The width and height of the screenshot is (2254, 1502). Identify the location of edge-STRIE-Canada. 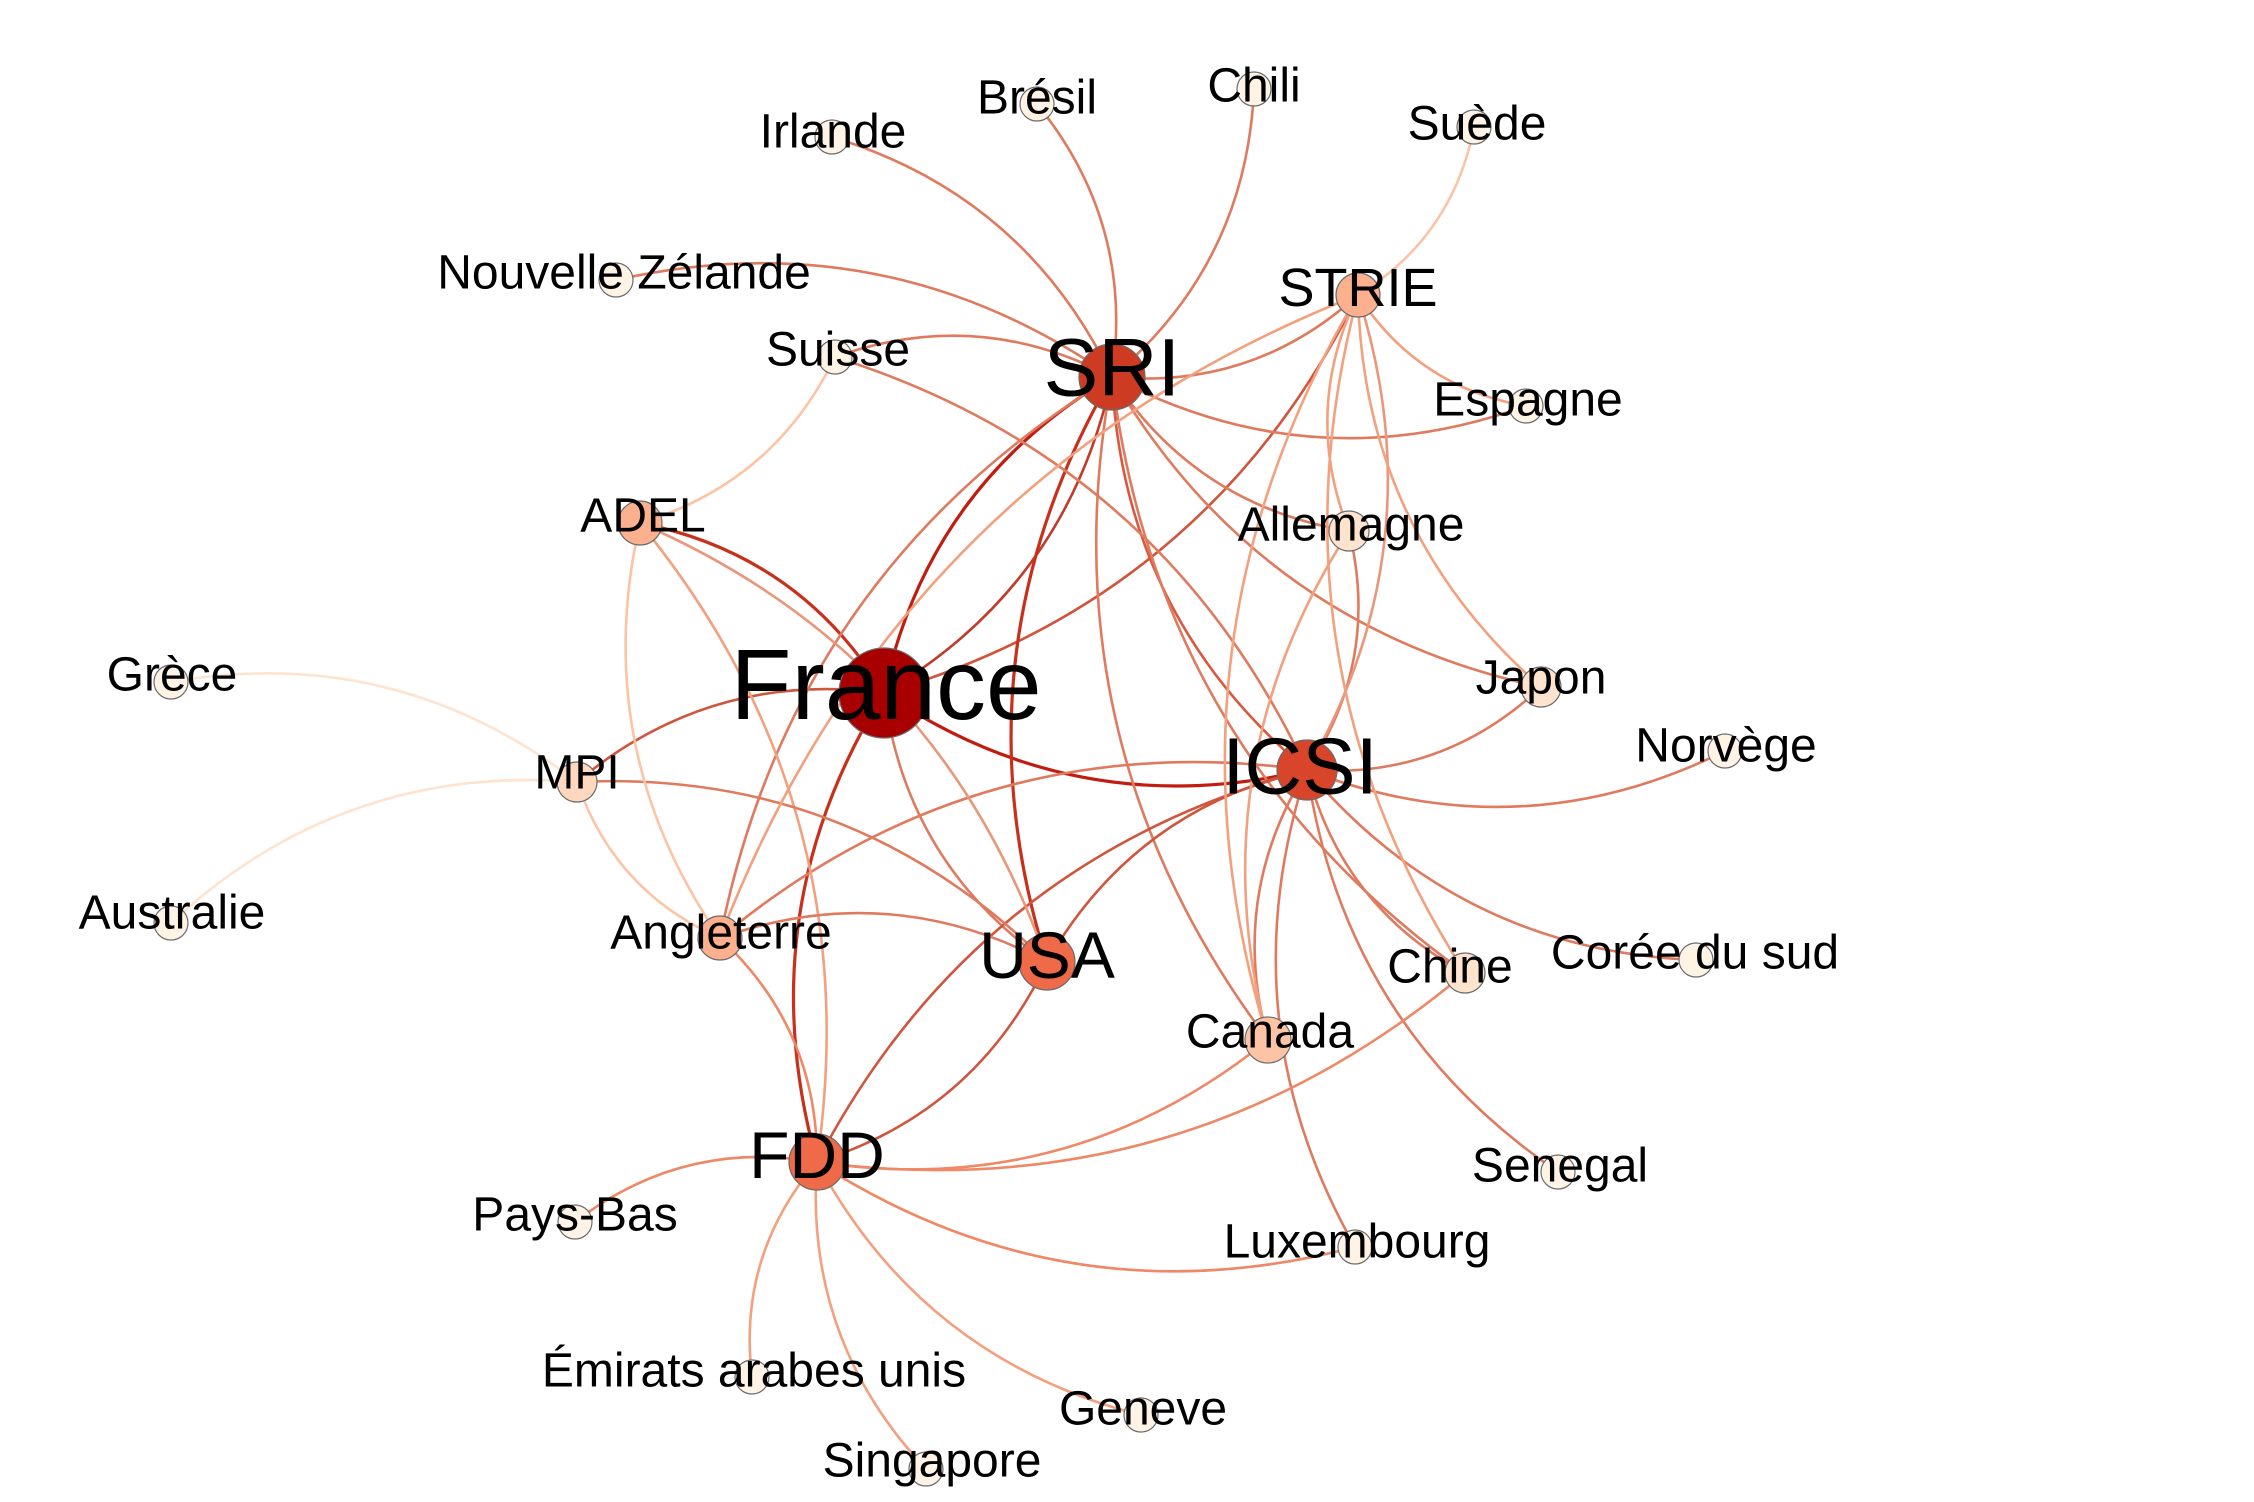
(1291, 667).